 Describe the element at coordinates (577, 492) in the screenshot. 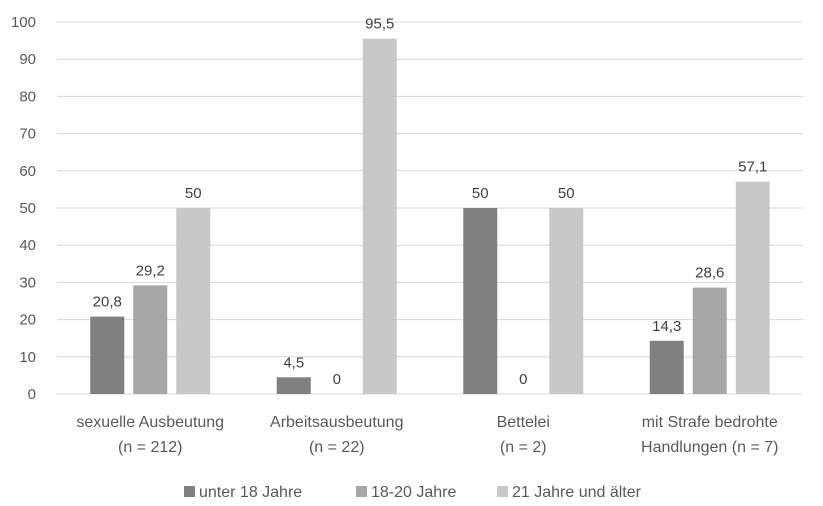

I see `legend-entry: 21 Jahre und älter` at that location.